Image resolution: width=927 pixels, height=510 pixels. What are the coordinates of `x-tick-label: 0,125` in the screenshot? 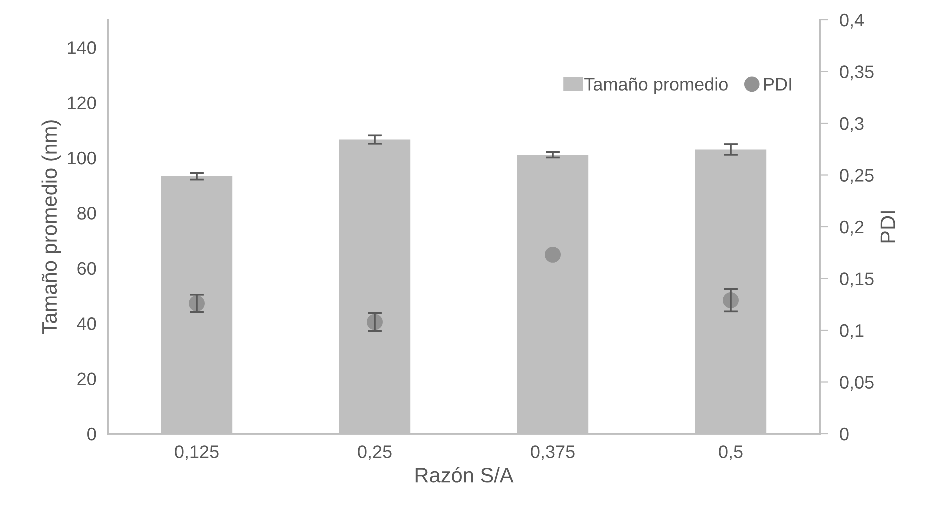 It's located at (197, 453).